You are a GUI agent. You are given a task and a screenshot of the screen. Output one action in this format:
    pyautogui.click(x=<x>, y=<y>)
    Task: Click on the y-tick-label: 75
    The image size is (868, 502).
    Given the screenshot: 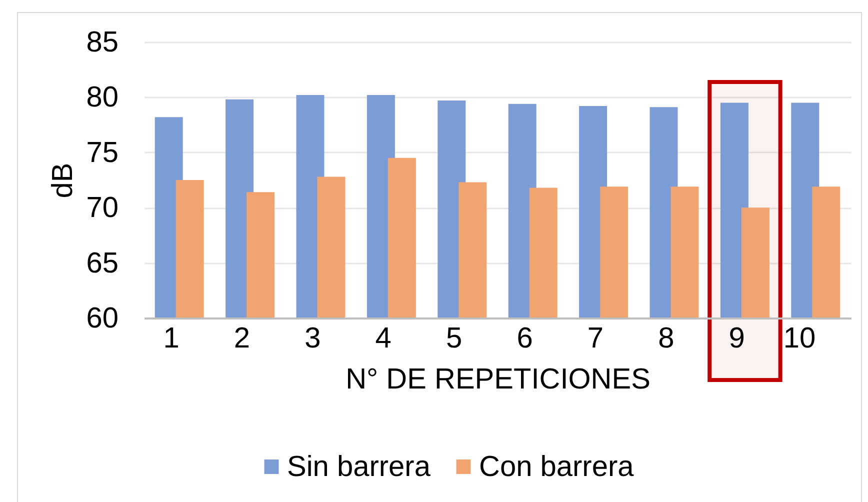 What is the action you would take?
    pyautogui.click(x=102, y=152)
    